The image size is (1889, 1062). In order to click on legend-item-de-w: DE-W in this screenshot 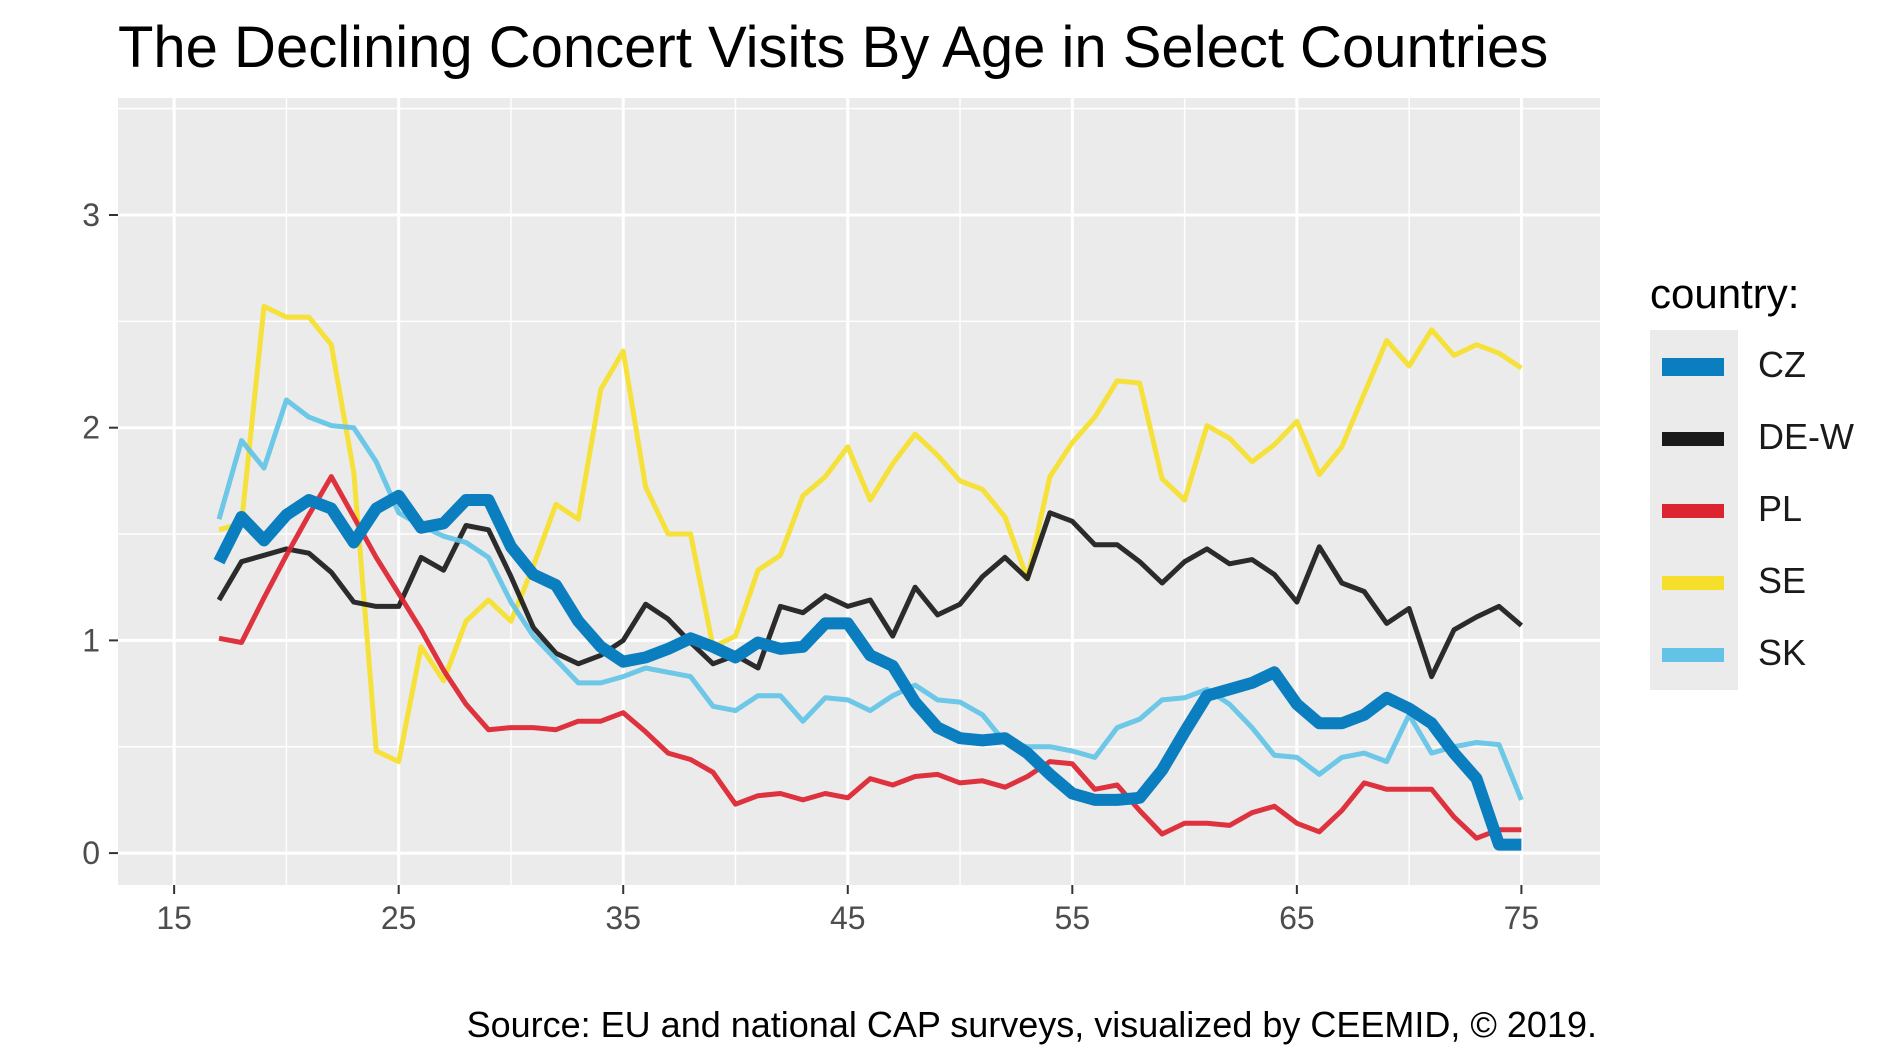, I will do `click(1752, 438)`.